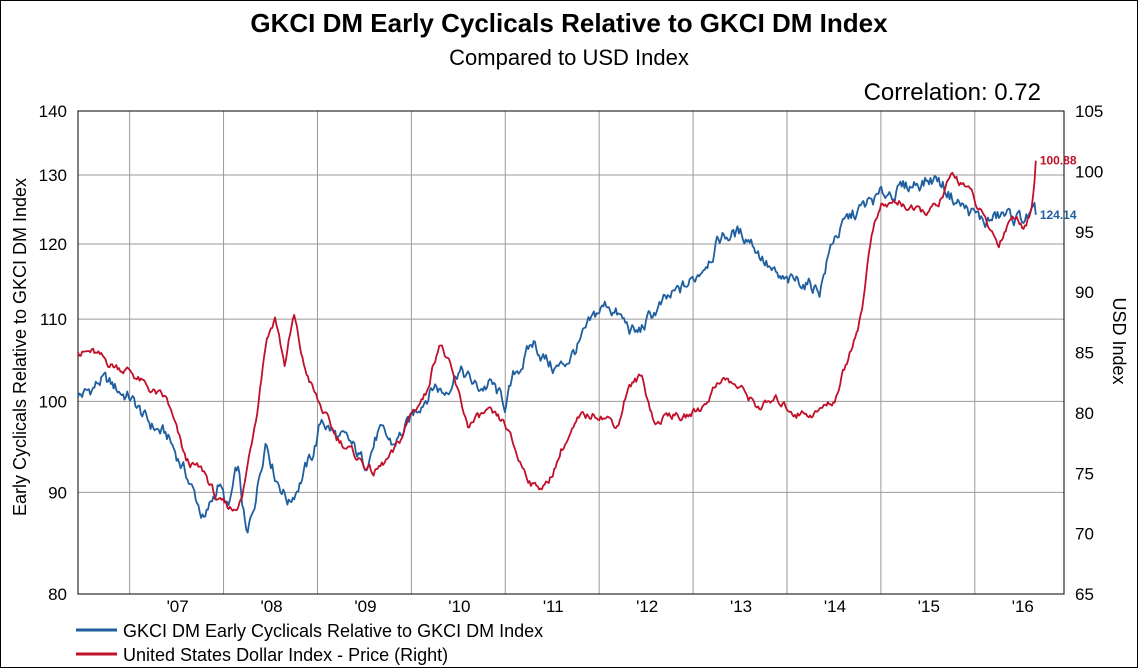 This screenshot has height=668, width=1138. What do you see at coordinates (271, 606) in the screenshot?
I see `x-tick-label: '08` at bounding box center [271, 606].